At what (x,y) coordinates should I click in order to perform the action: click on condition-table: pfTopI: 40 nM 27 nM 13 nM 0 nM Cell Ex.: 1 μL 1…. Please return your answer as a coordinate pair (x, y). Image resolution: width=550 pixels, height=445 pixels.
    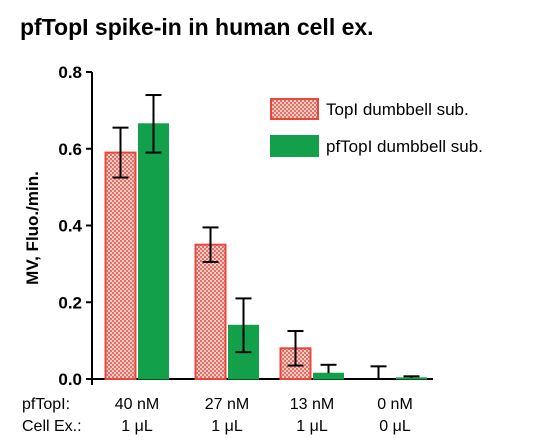
    Looking at the image, I should click on (217, 415).